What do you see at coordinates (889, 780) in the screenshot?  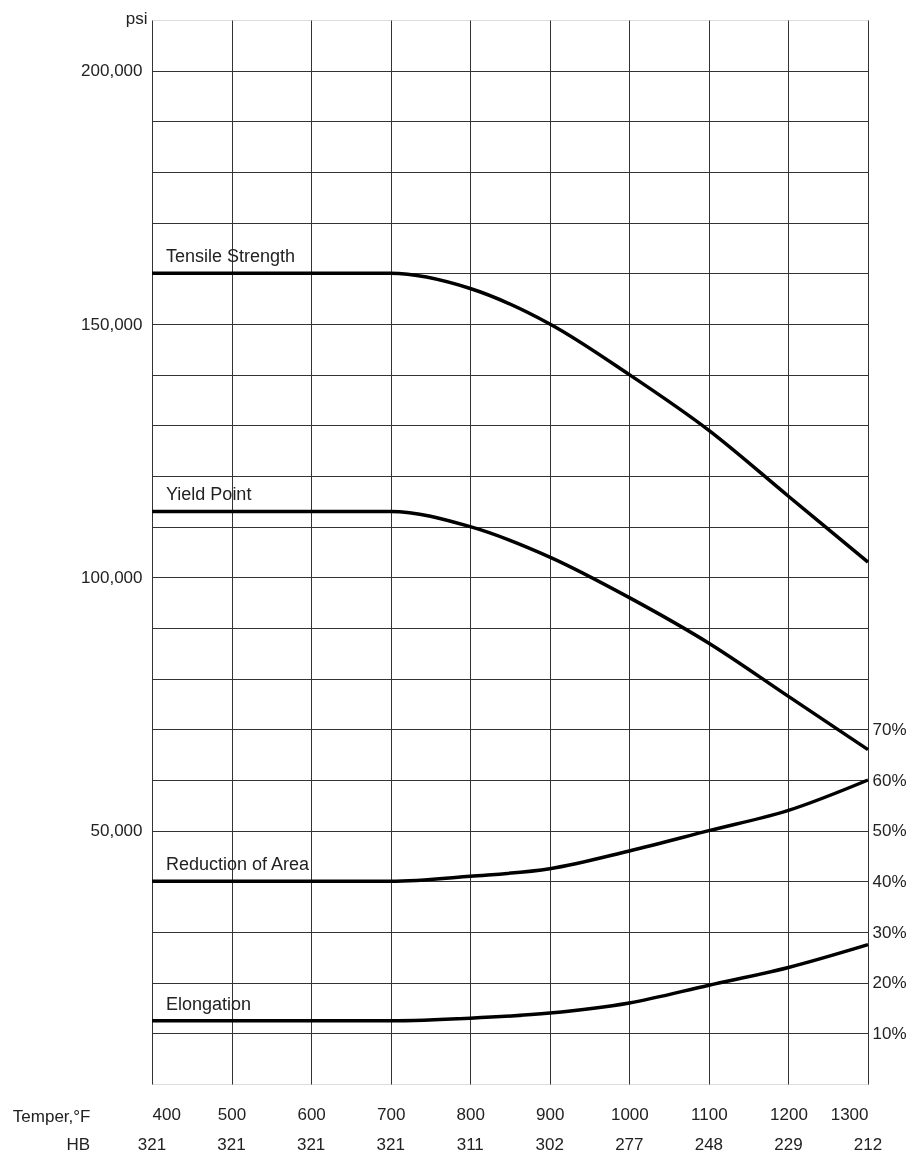 I see `y2-tick-label: 60%` at bounding box center [889, 780].